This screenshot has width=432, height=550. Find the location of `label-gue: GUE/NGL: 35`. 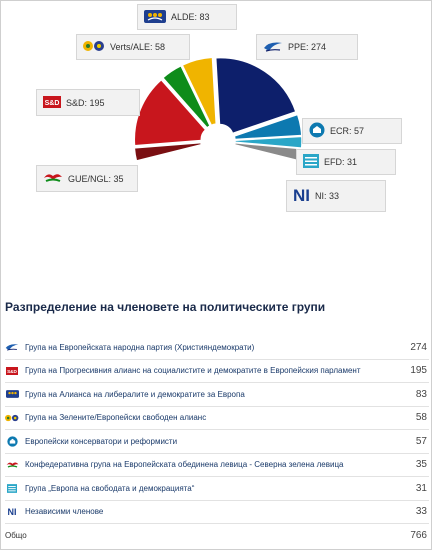

label-gue: GUE/NGL: 35 is located at coordinates (87, 178).